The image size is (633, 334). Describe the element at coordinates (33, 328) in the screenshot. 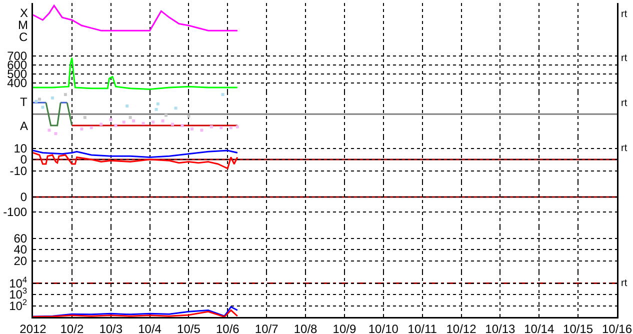

I see `x-tick-label: 2012` at that location.